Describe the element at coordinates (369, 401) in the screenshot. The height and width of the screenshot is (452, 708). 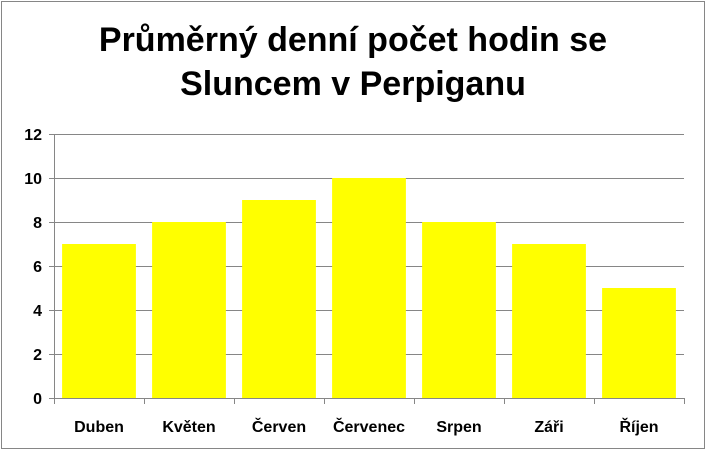
I see `x-tick-marks` at that location.